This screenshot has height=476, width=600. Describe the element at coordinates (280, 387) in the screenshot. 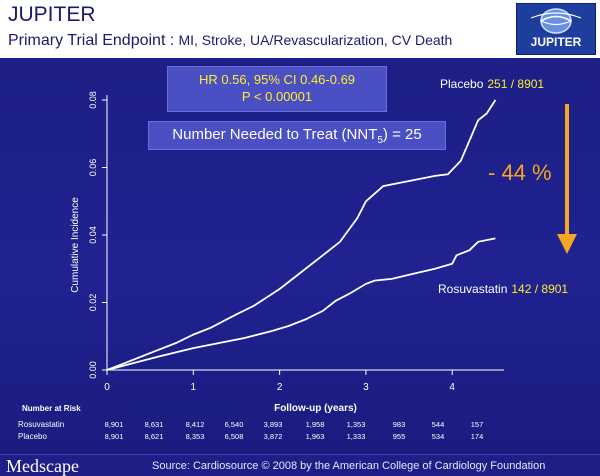

I see `x-tick-label: 2` at that location.